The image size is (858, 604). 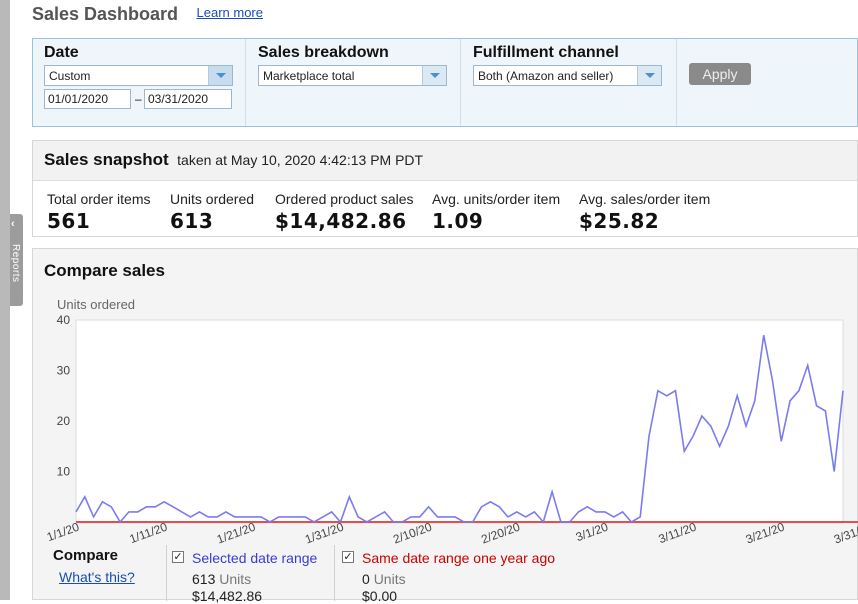 I want to click on metric-value: 561, so click(x=69, y=221).